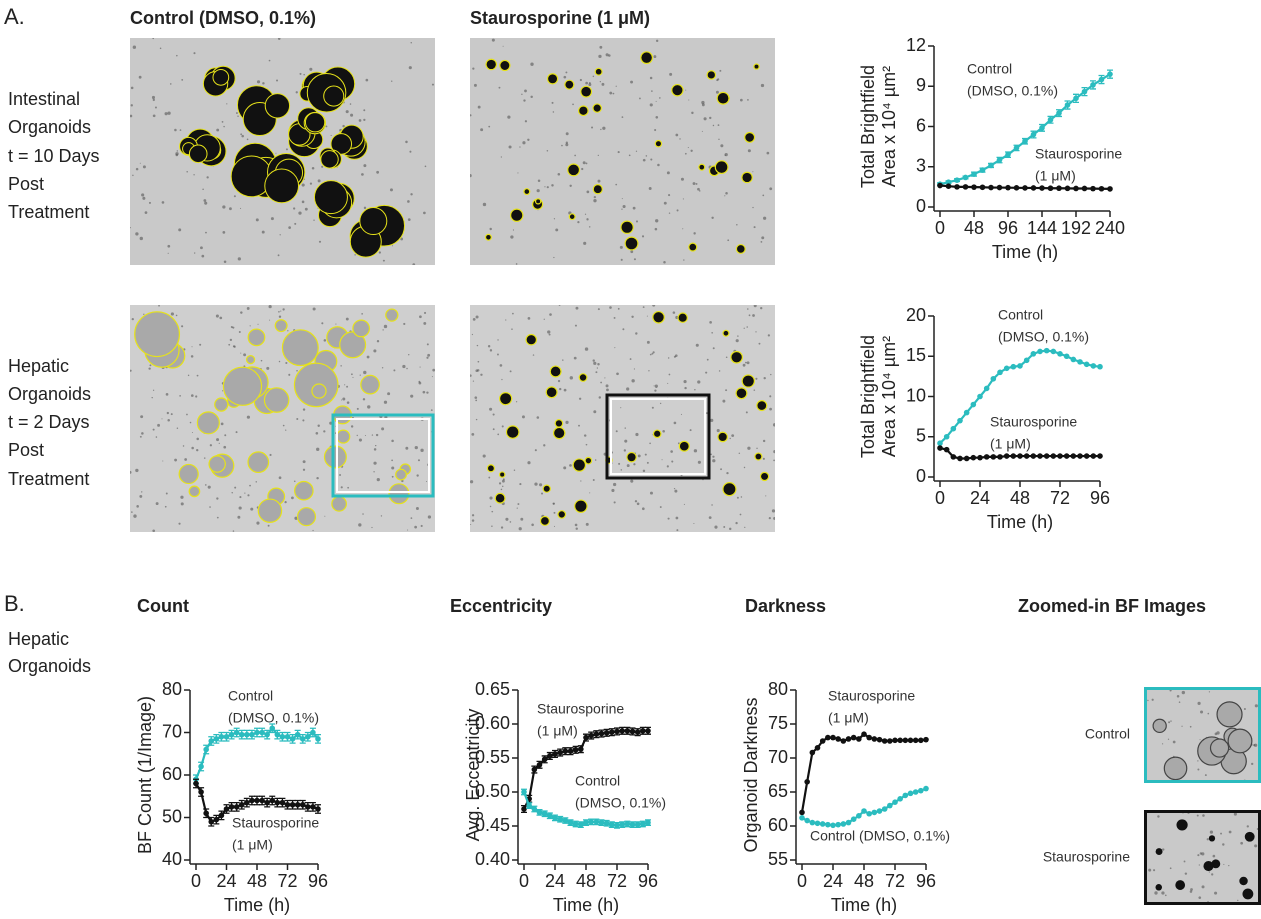 Image resolution: width=1261 pixels, height=919 pixels. Describe the element at coordinates (1202, 857) in the screenshot. I see `micrograph` at that location.